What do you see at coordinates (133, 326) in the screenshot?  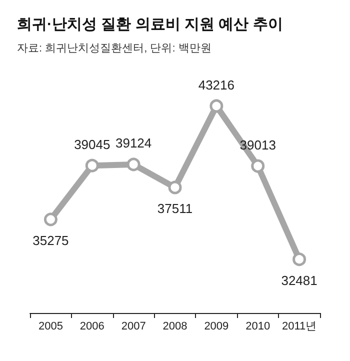 I see `x-tick-label: 2007` at bounding box center [133, 326].